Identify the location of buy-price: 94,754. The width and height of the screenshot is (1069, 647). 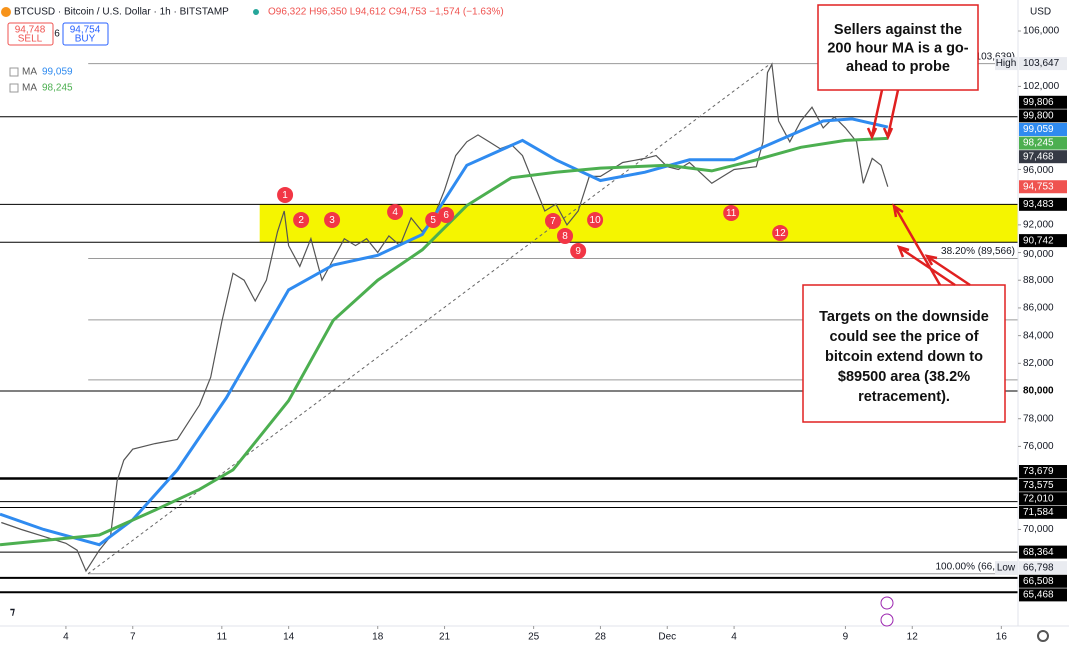
(85, 30).